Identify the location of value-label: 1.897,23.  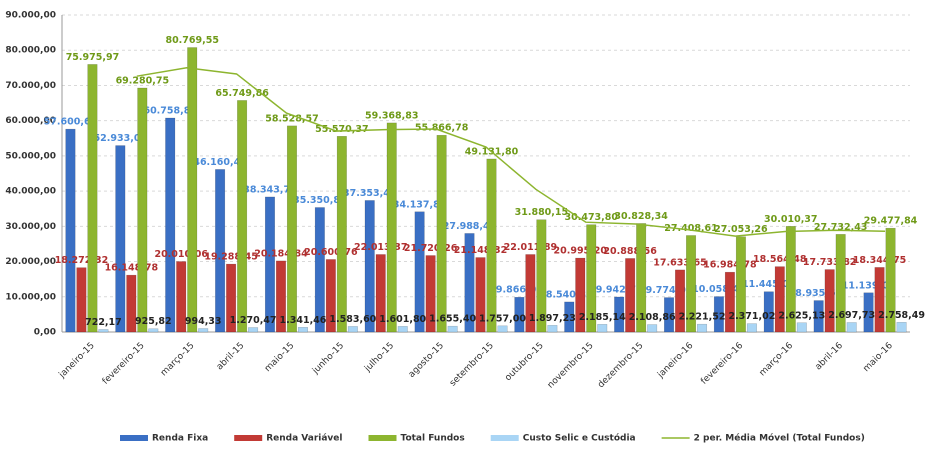
(552, 318).